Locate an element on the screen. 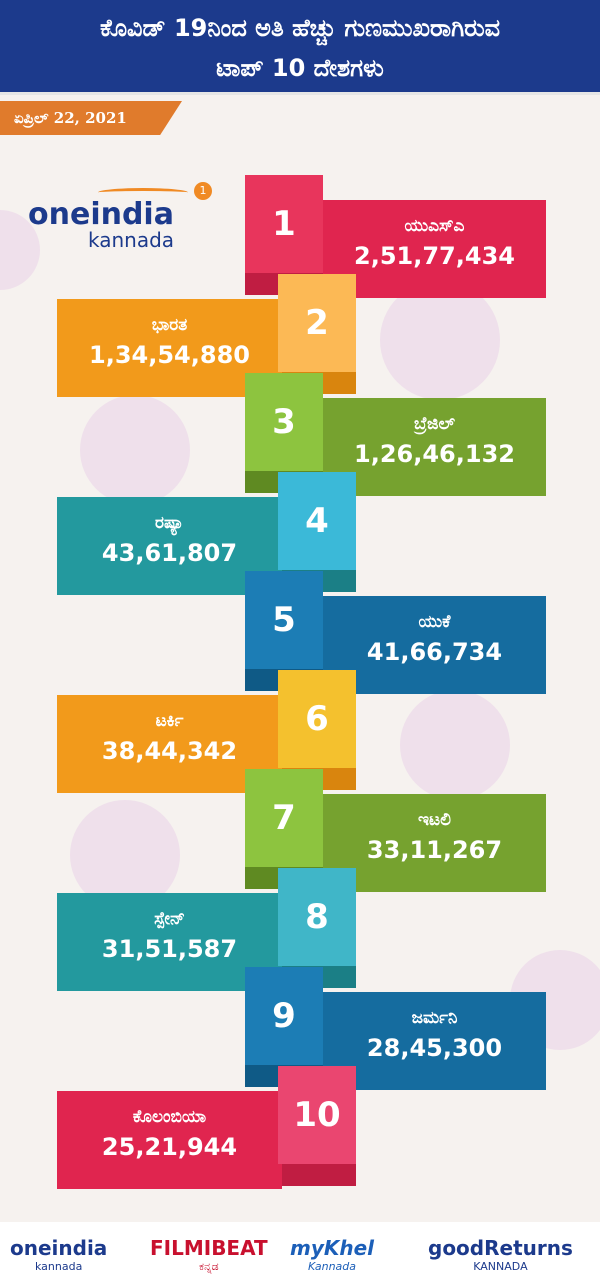 This screenshot has width=600, height=1284. country-card: ಭಾರತ 1,34,54,880 is located at coordinates (169, 348).